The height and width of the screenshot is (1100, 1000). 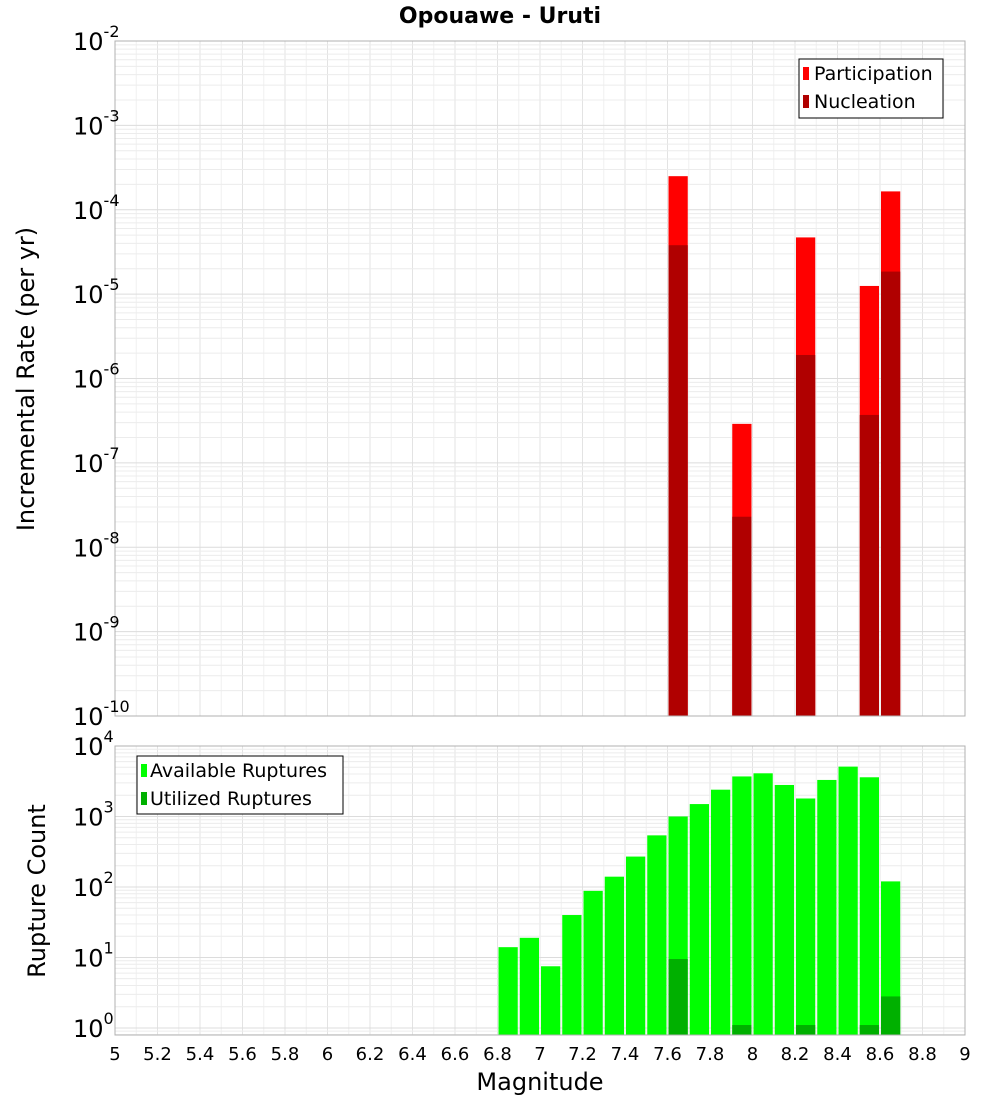 I want to click on x-tick-label: 7.6, so click(x=667, y=1054).